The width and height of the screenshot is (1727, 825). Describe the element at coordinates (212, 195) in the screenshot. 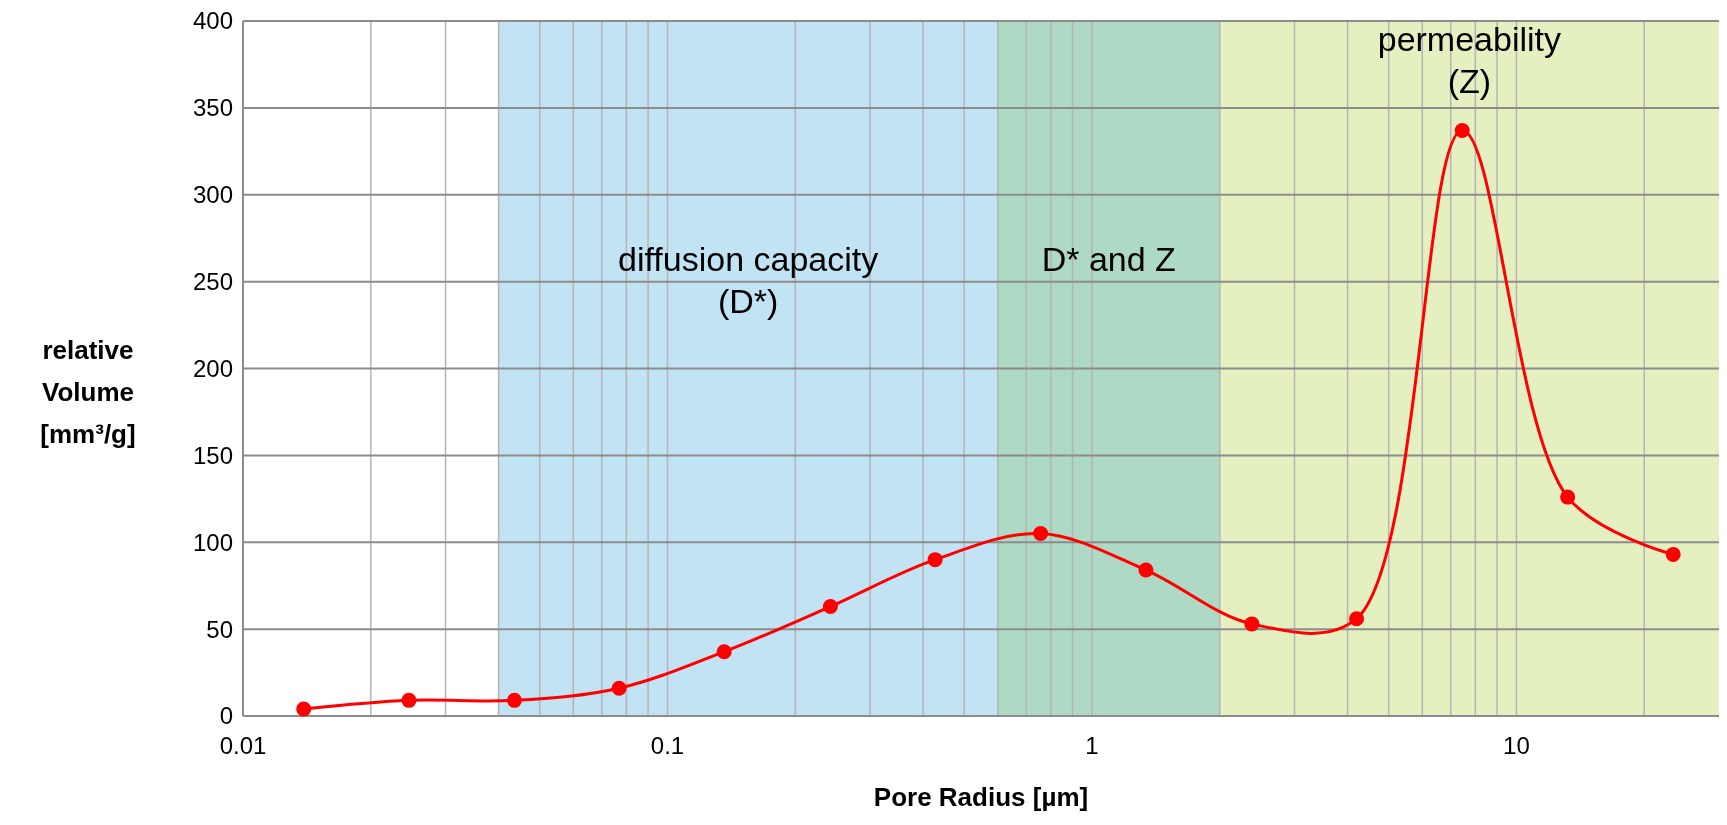

I see `y-tick-label: 300` at that location.